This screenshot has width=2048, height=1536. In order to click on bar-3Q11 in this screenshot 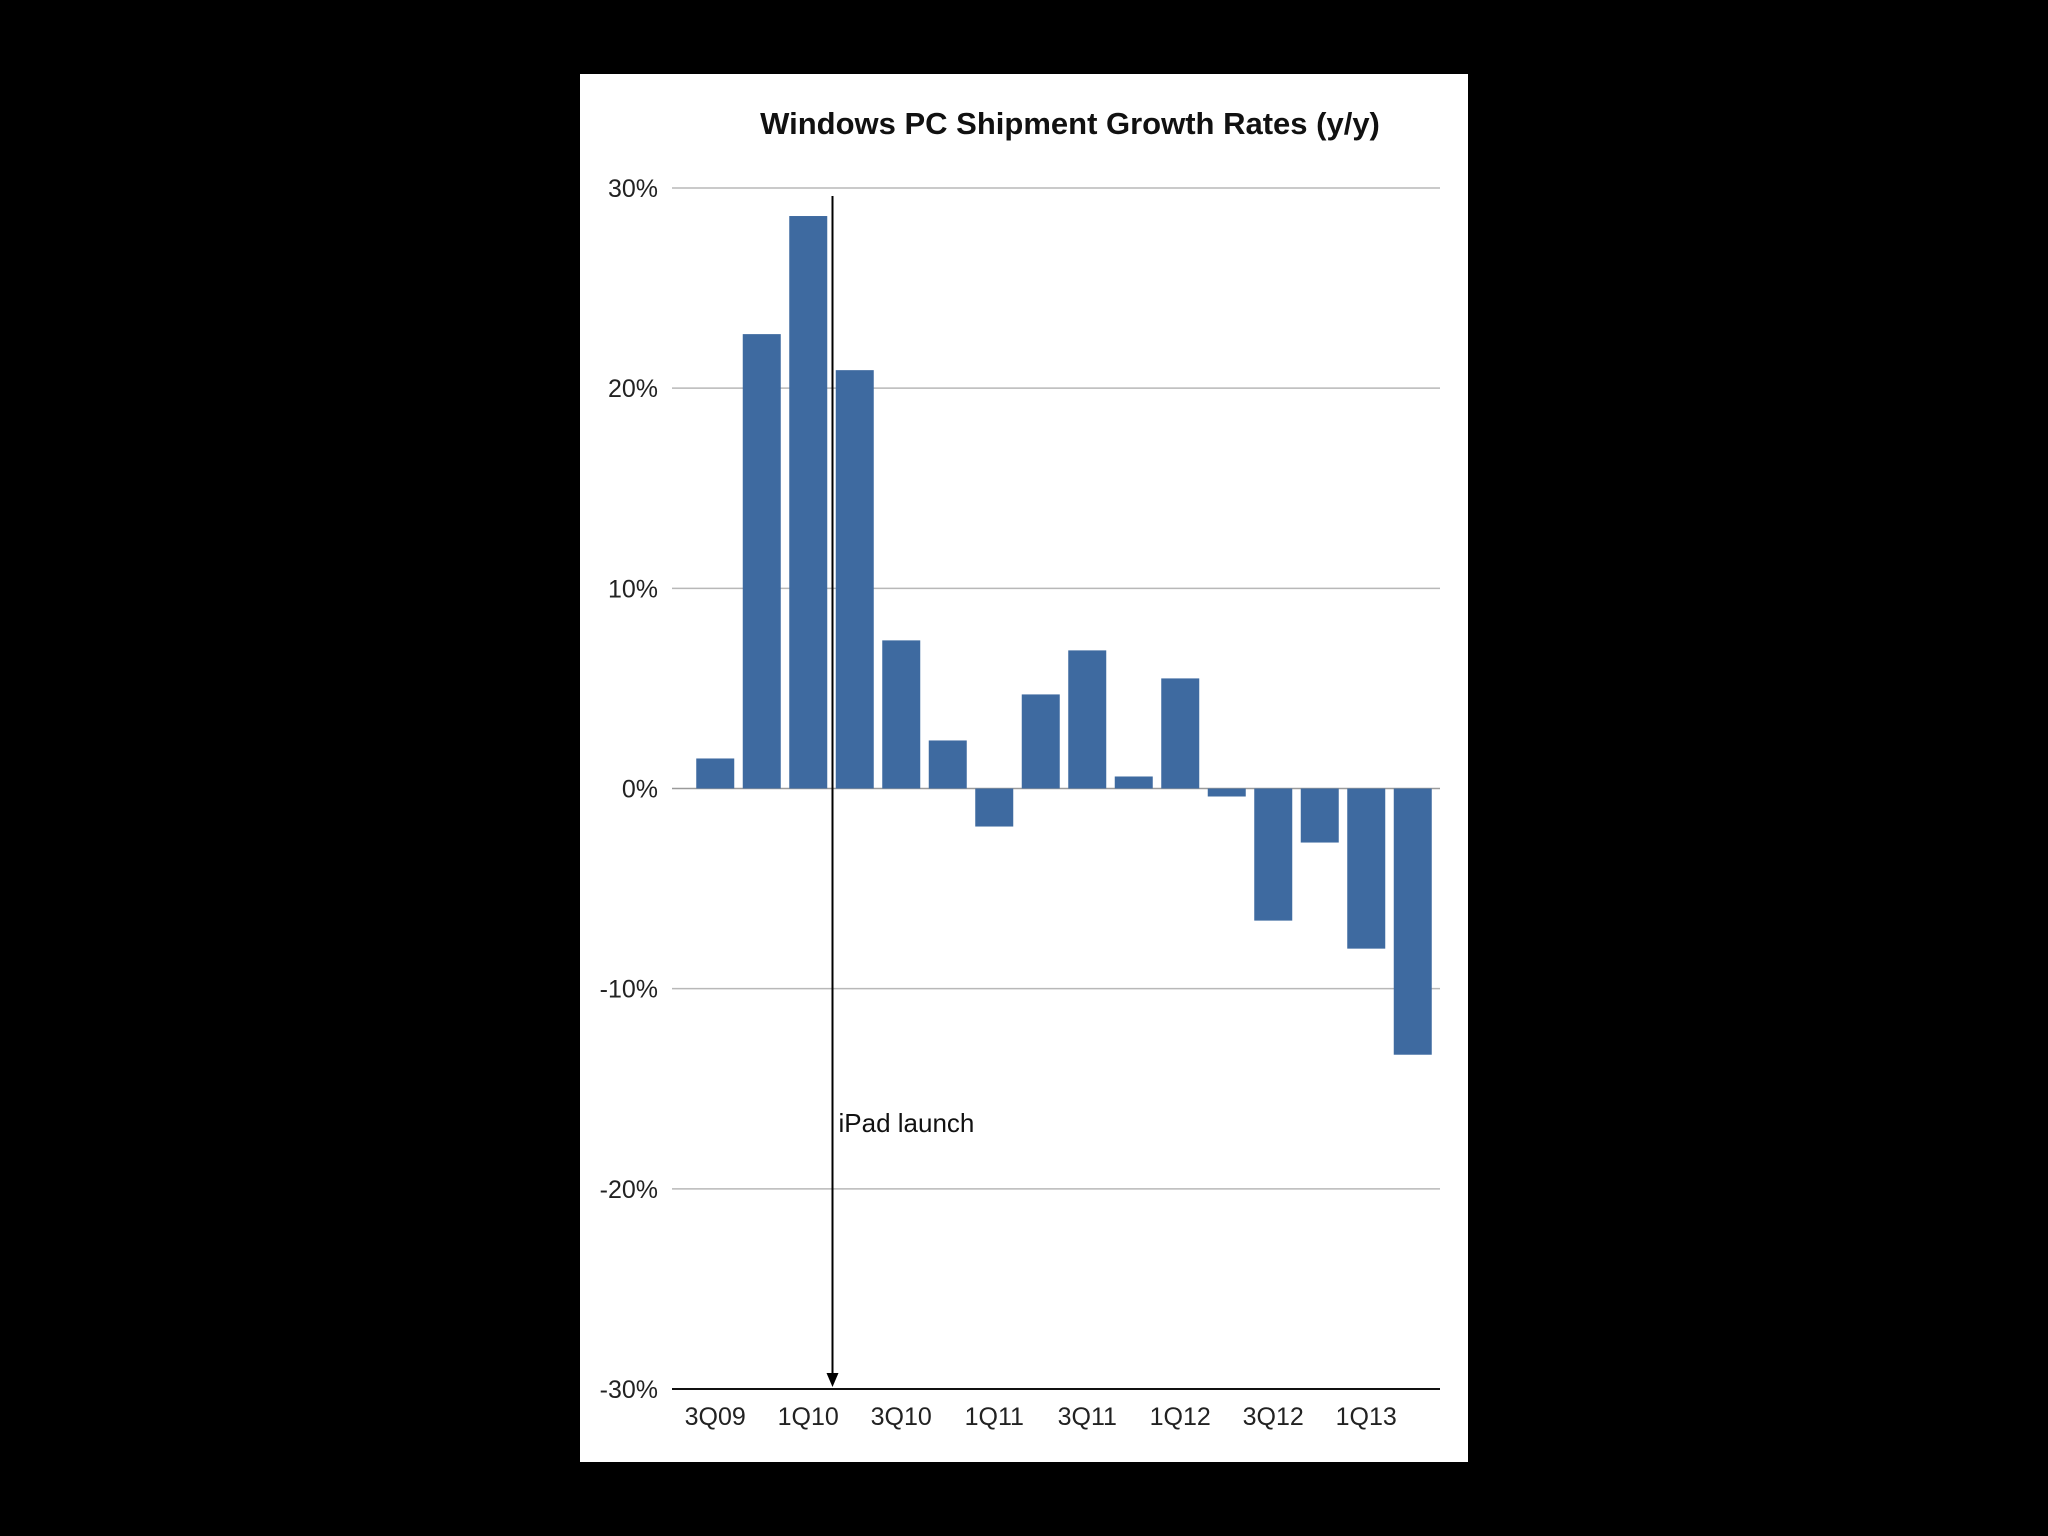, I will do `click(1087, 719)`.